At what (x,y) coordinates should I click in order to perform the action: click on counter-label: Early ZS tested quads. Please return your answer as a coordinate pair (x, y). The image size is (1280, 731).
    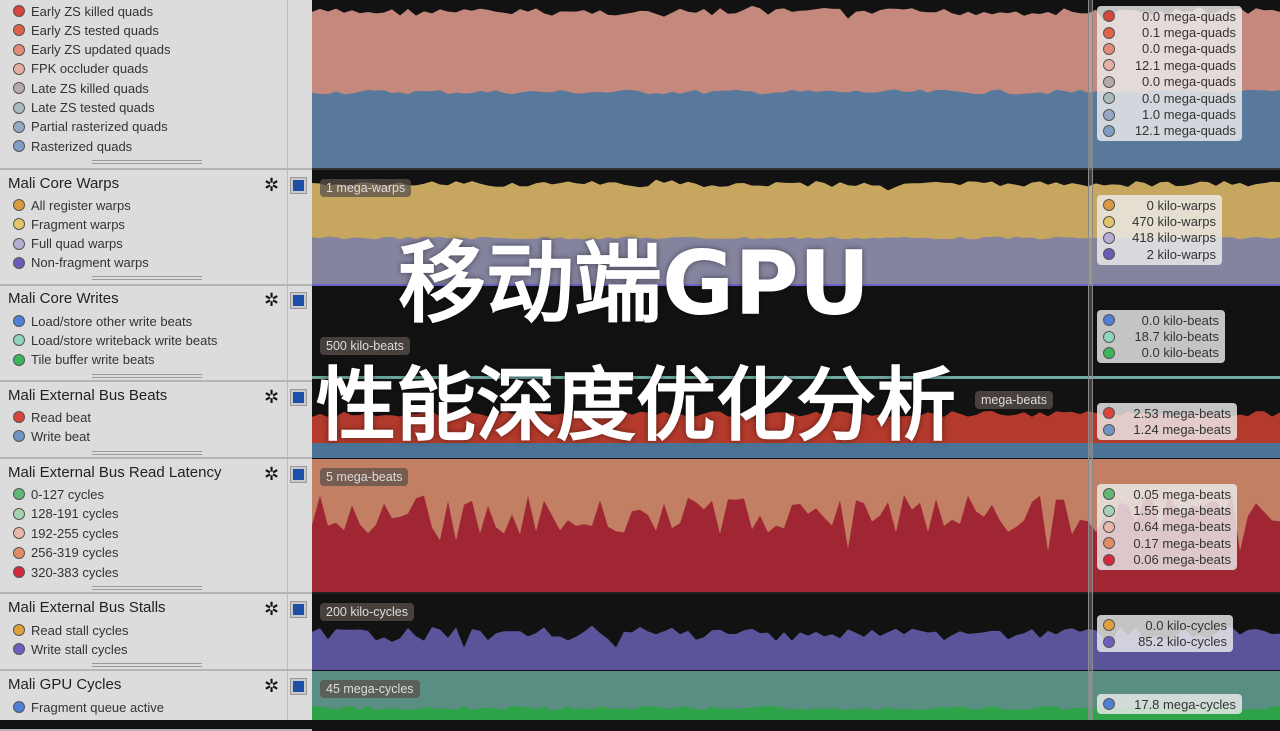
    Looking at the image, I should click on (95, 30).